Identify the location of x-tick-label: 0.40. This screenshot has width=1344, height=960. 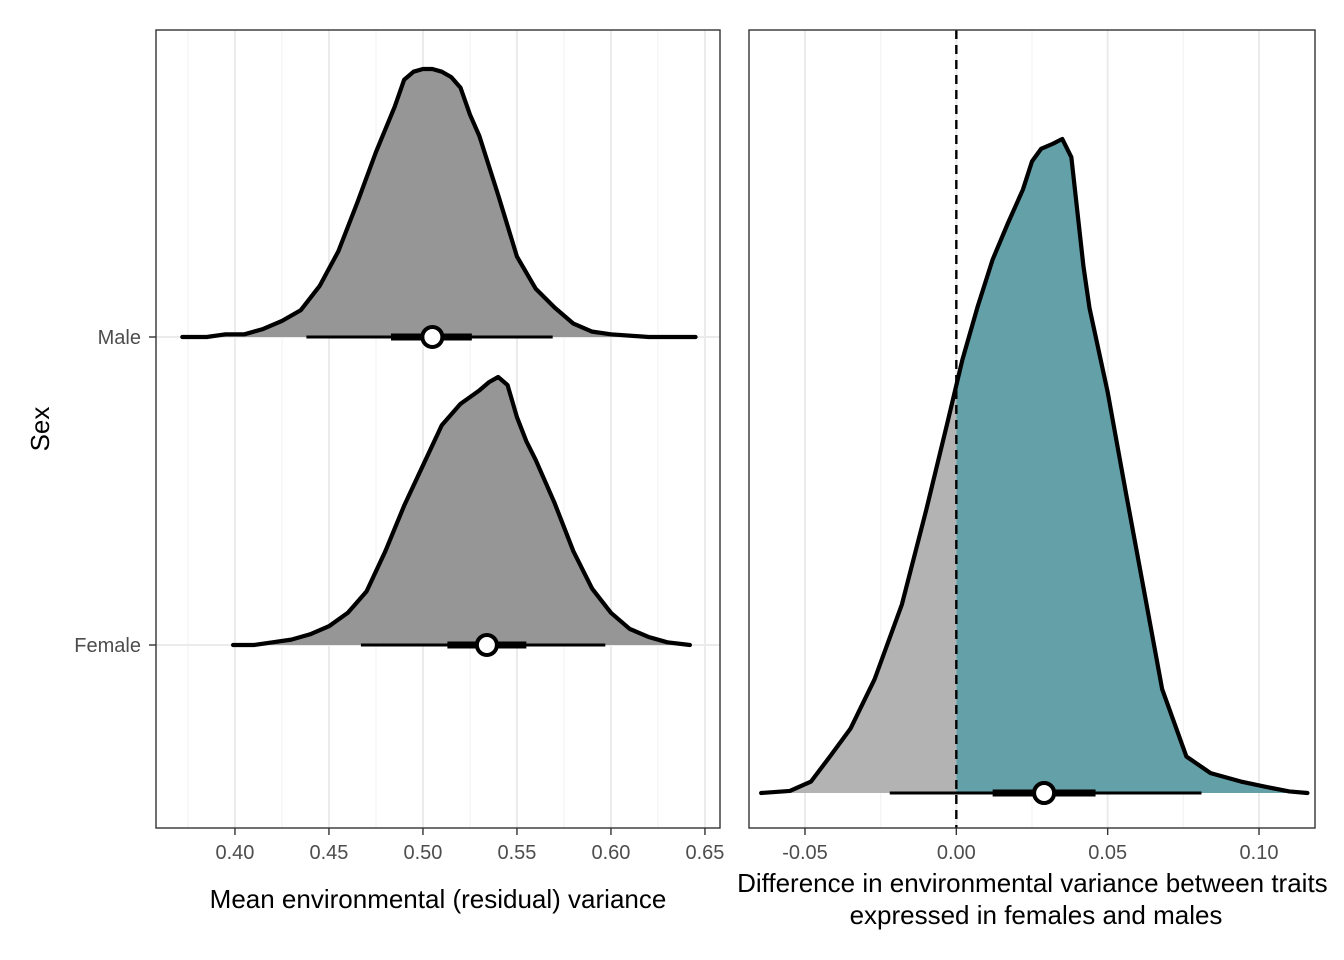
(234, 853).